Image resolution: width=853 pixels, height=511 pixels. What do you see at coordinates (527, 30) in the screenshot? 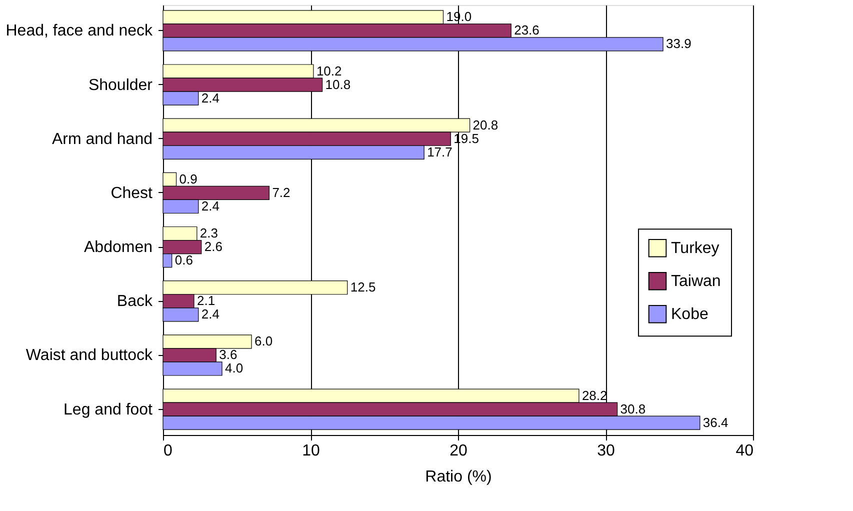
I see `data-label: 23.6` at bounding box center [527, 30].